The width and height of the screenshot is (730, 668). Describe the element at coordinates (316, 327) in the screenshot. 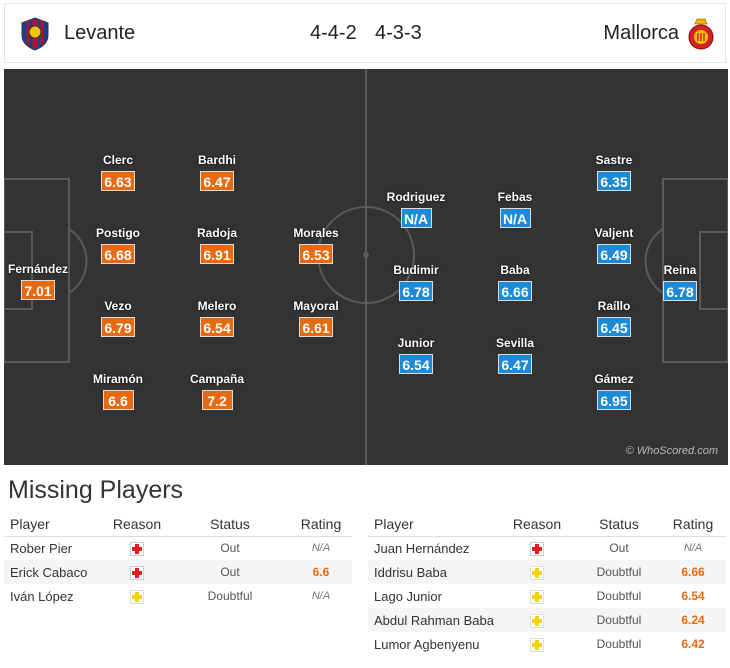

I see `player-rating: 6.61` at that location.